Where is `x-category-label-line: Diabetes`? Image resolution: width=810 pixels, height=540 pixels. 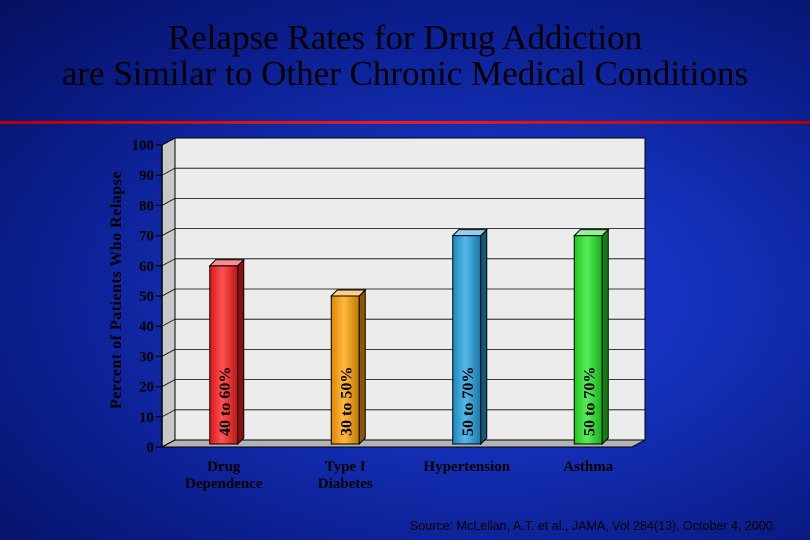
x-category-label-line: Diabetes is located at coordinates (345, 484).